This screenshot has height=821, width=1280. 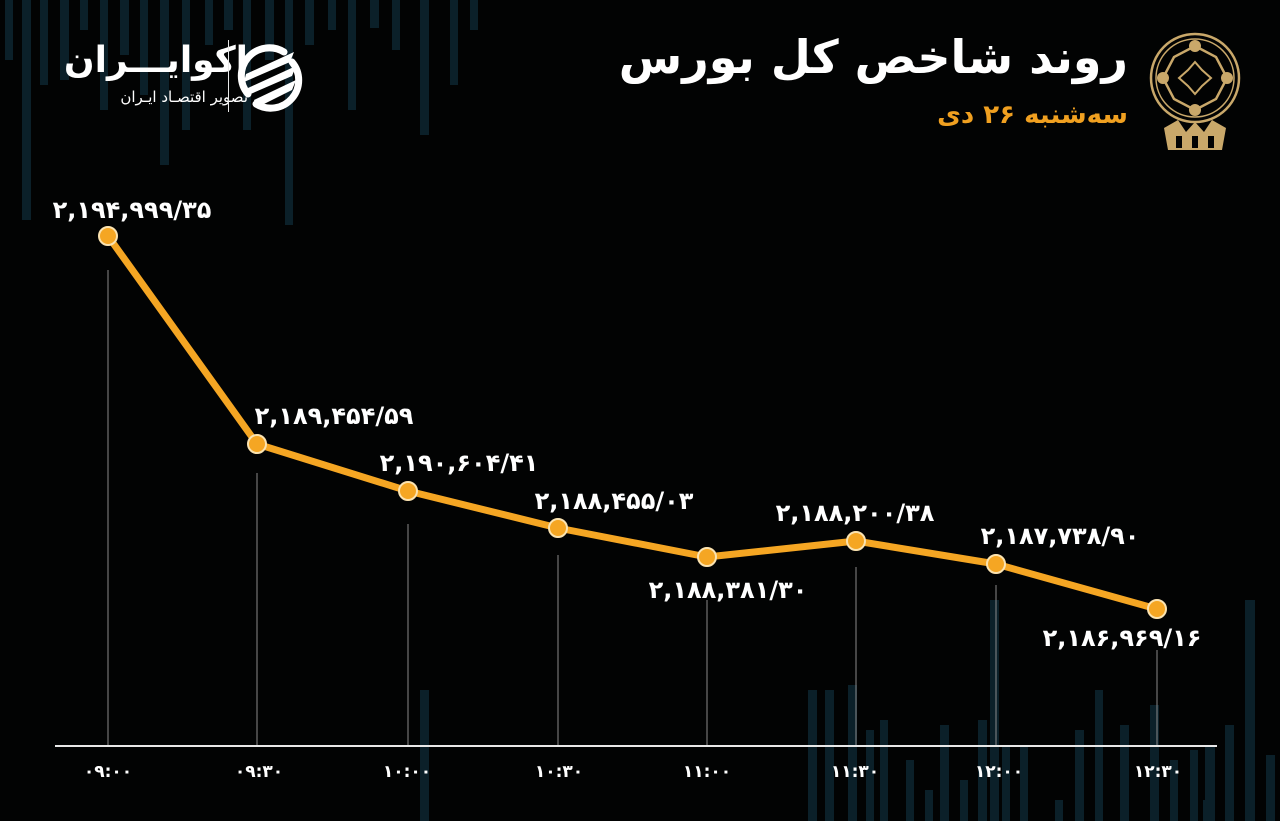 I want to click on chart-title: روند شاخص کل بورس, so click(x=873, y=57).